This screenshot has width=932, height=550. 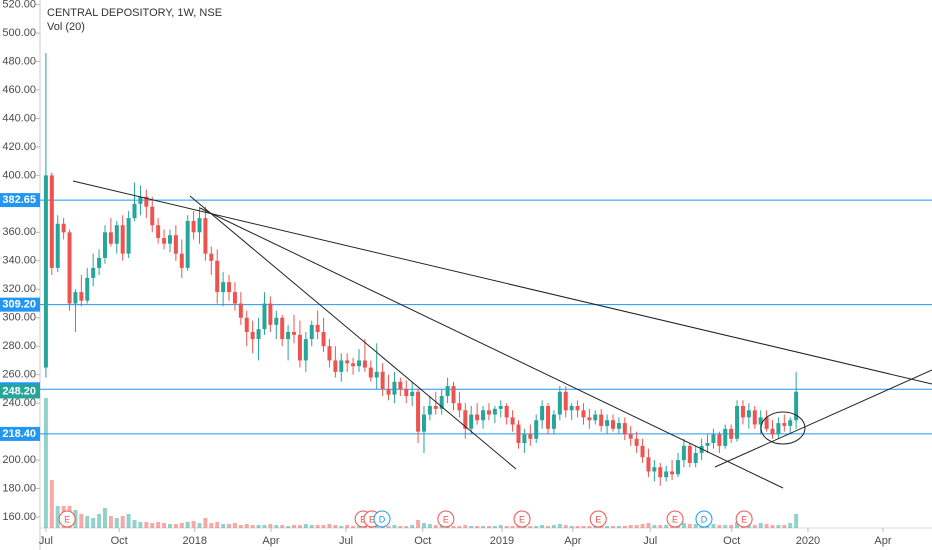 What do you see at coordinates (808, 541) in the screenshot?
I see `x-tick-label: 2020` at bounding box center [808, 541].